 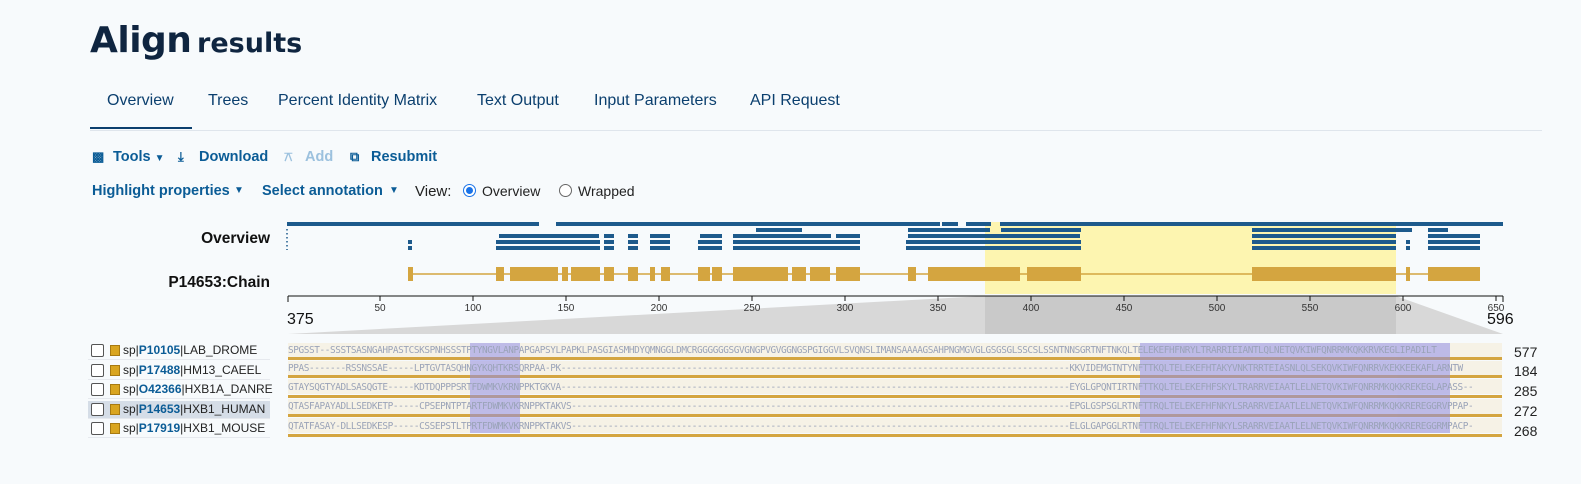 What do you see at coordinates (518, 100) in the screenshot?
I see `tab-text-output: Text Output` at bounding box center [518, 100].